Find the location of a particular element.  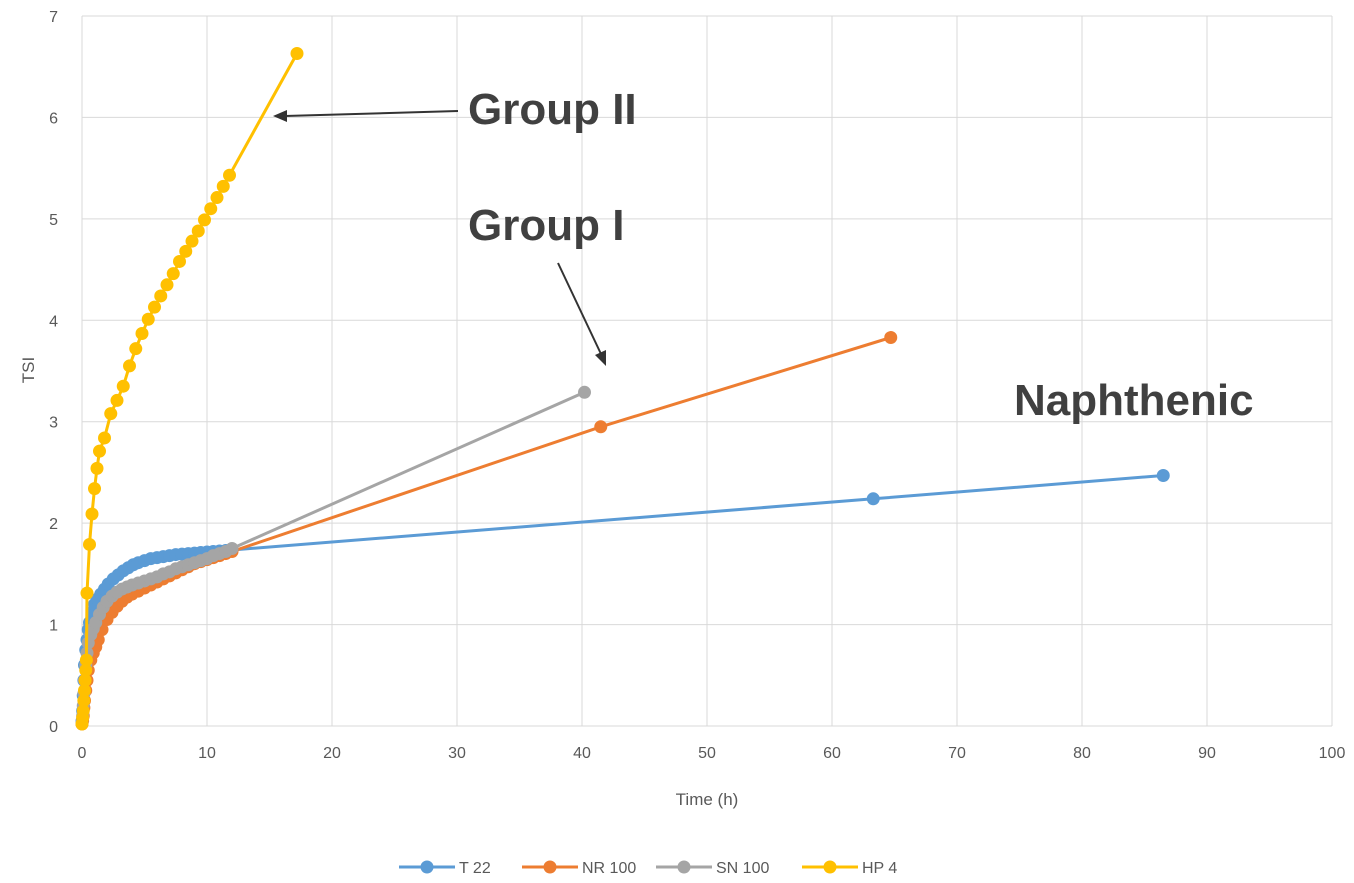

x-tick-label: 0 is located at coordinates (82, 753).